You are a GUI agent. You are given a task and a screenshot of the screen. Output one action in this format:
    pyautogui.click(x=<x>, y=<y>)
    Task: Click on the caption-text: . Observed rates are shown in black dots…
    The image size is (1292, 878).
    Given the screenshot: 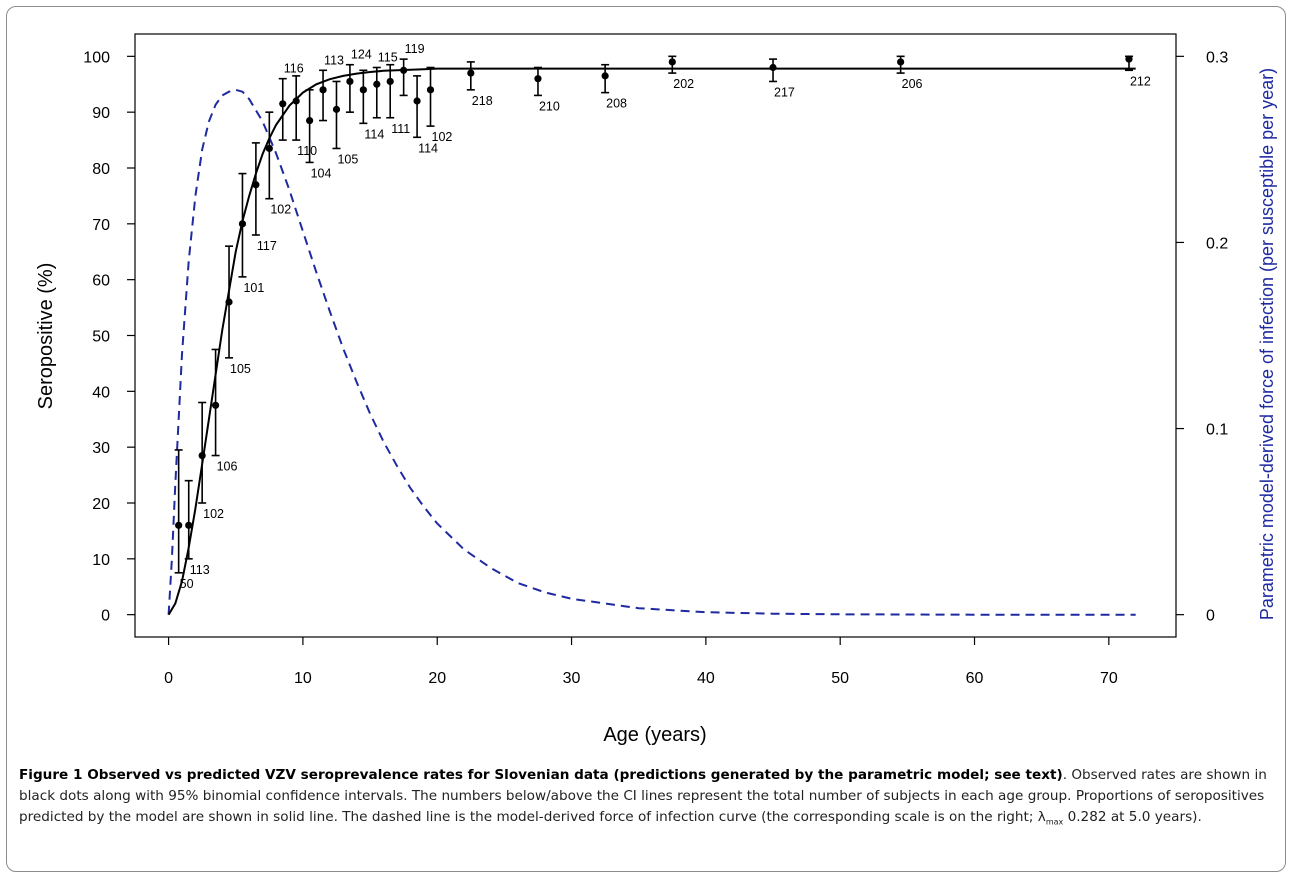 What is the action you would take?
    pyautogui.click(x=643, y=796)
    